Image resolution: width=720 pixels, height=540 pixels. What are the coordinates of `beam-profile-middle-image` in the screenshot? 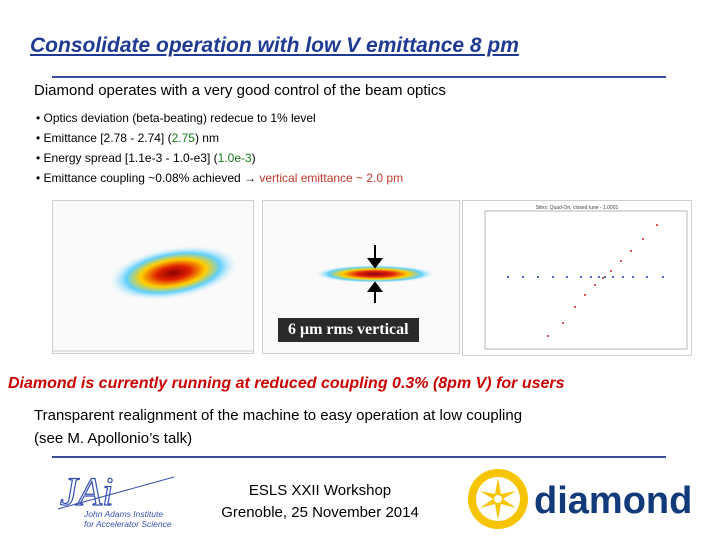 It's located at (375, 274).